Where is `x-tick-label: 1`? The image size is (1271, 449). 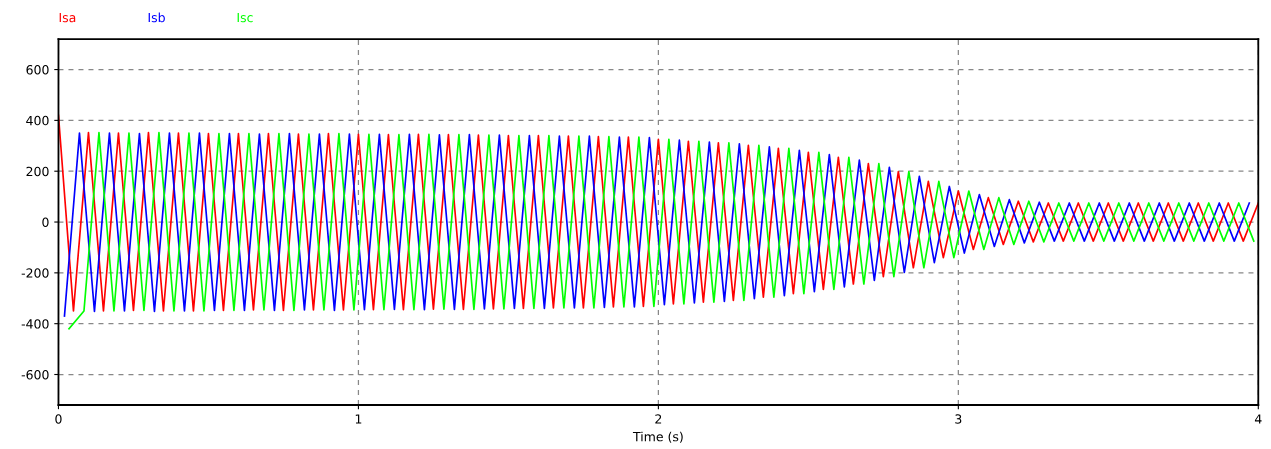 x-tick-label: 1 is located at coordinates (358, 419).